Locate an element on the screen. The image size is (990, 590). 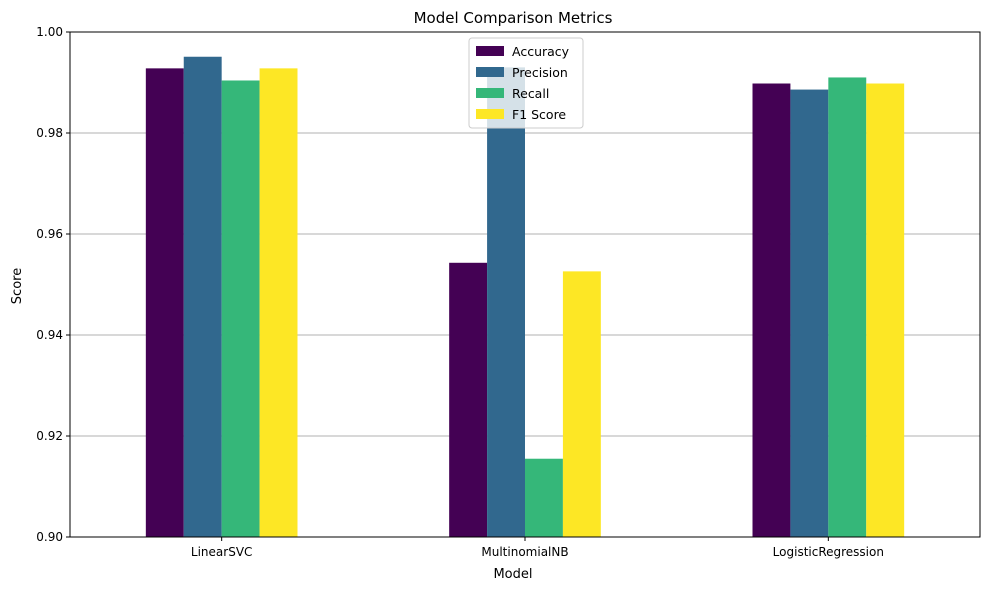
y-tick-label: 0.96 is located at coordinates (49, 234).